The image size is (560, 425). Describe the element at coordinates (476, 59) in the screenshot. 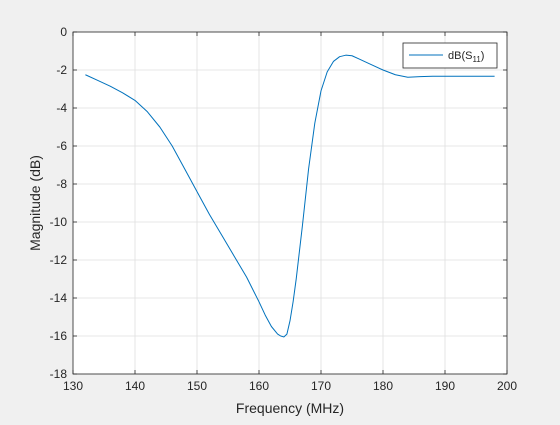

I see `legend-entry-sub: 11` at that location.